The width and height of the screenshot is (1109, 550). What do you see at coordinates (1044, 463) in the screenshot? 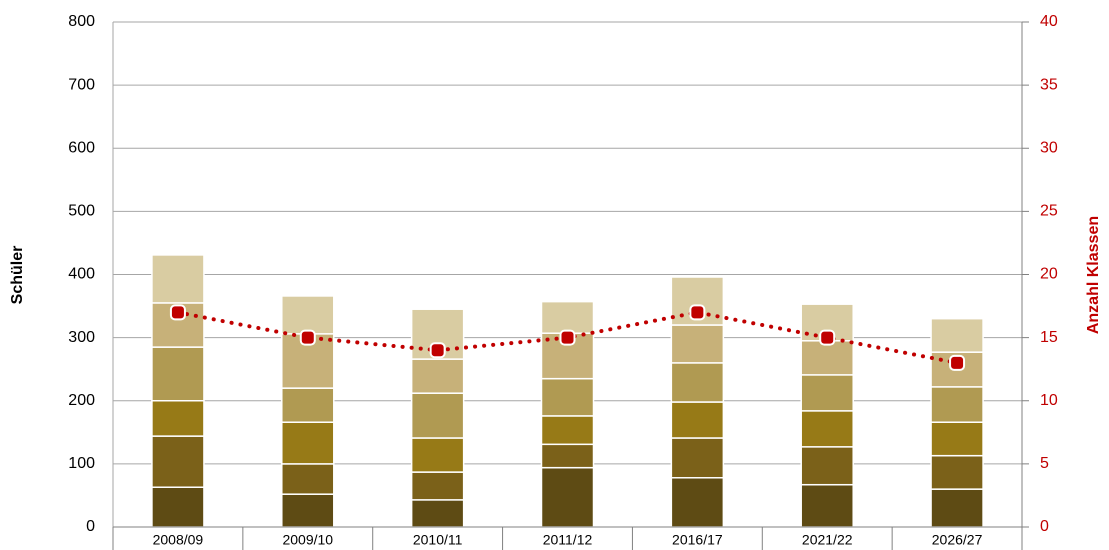
I see `y2-tick-label: 5` at bounding box center [1044, 463].